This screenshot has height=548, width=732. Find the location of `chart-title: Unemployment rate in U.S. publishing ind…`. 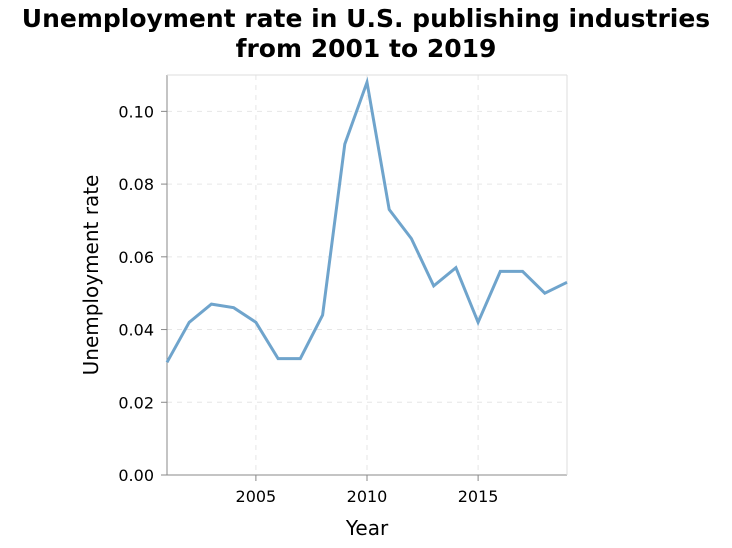

chart-title: Unemployment rate in U.S. publishing ind… is located at coordinates (366, 34).